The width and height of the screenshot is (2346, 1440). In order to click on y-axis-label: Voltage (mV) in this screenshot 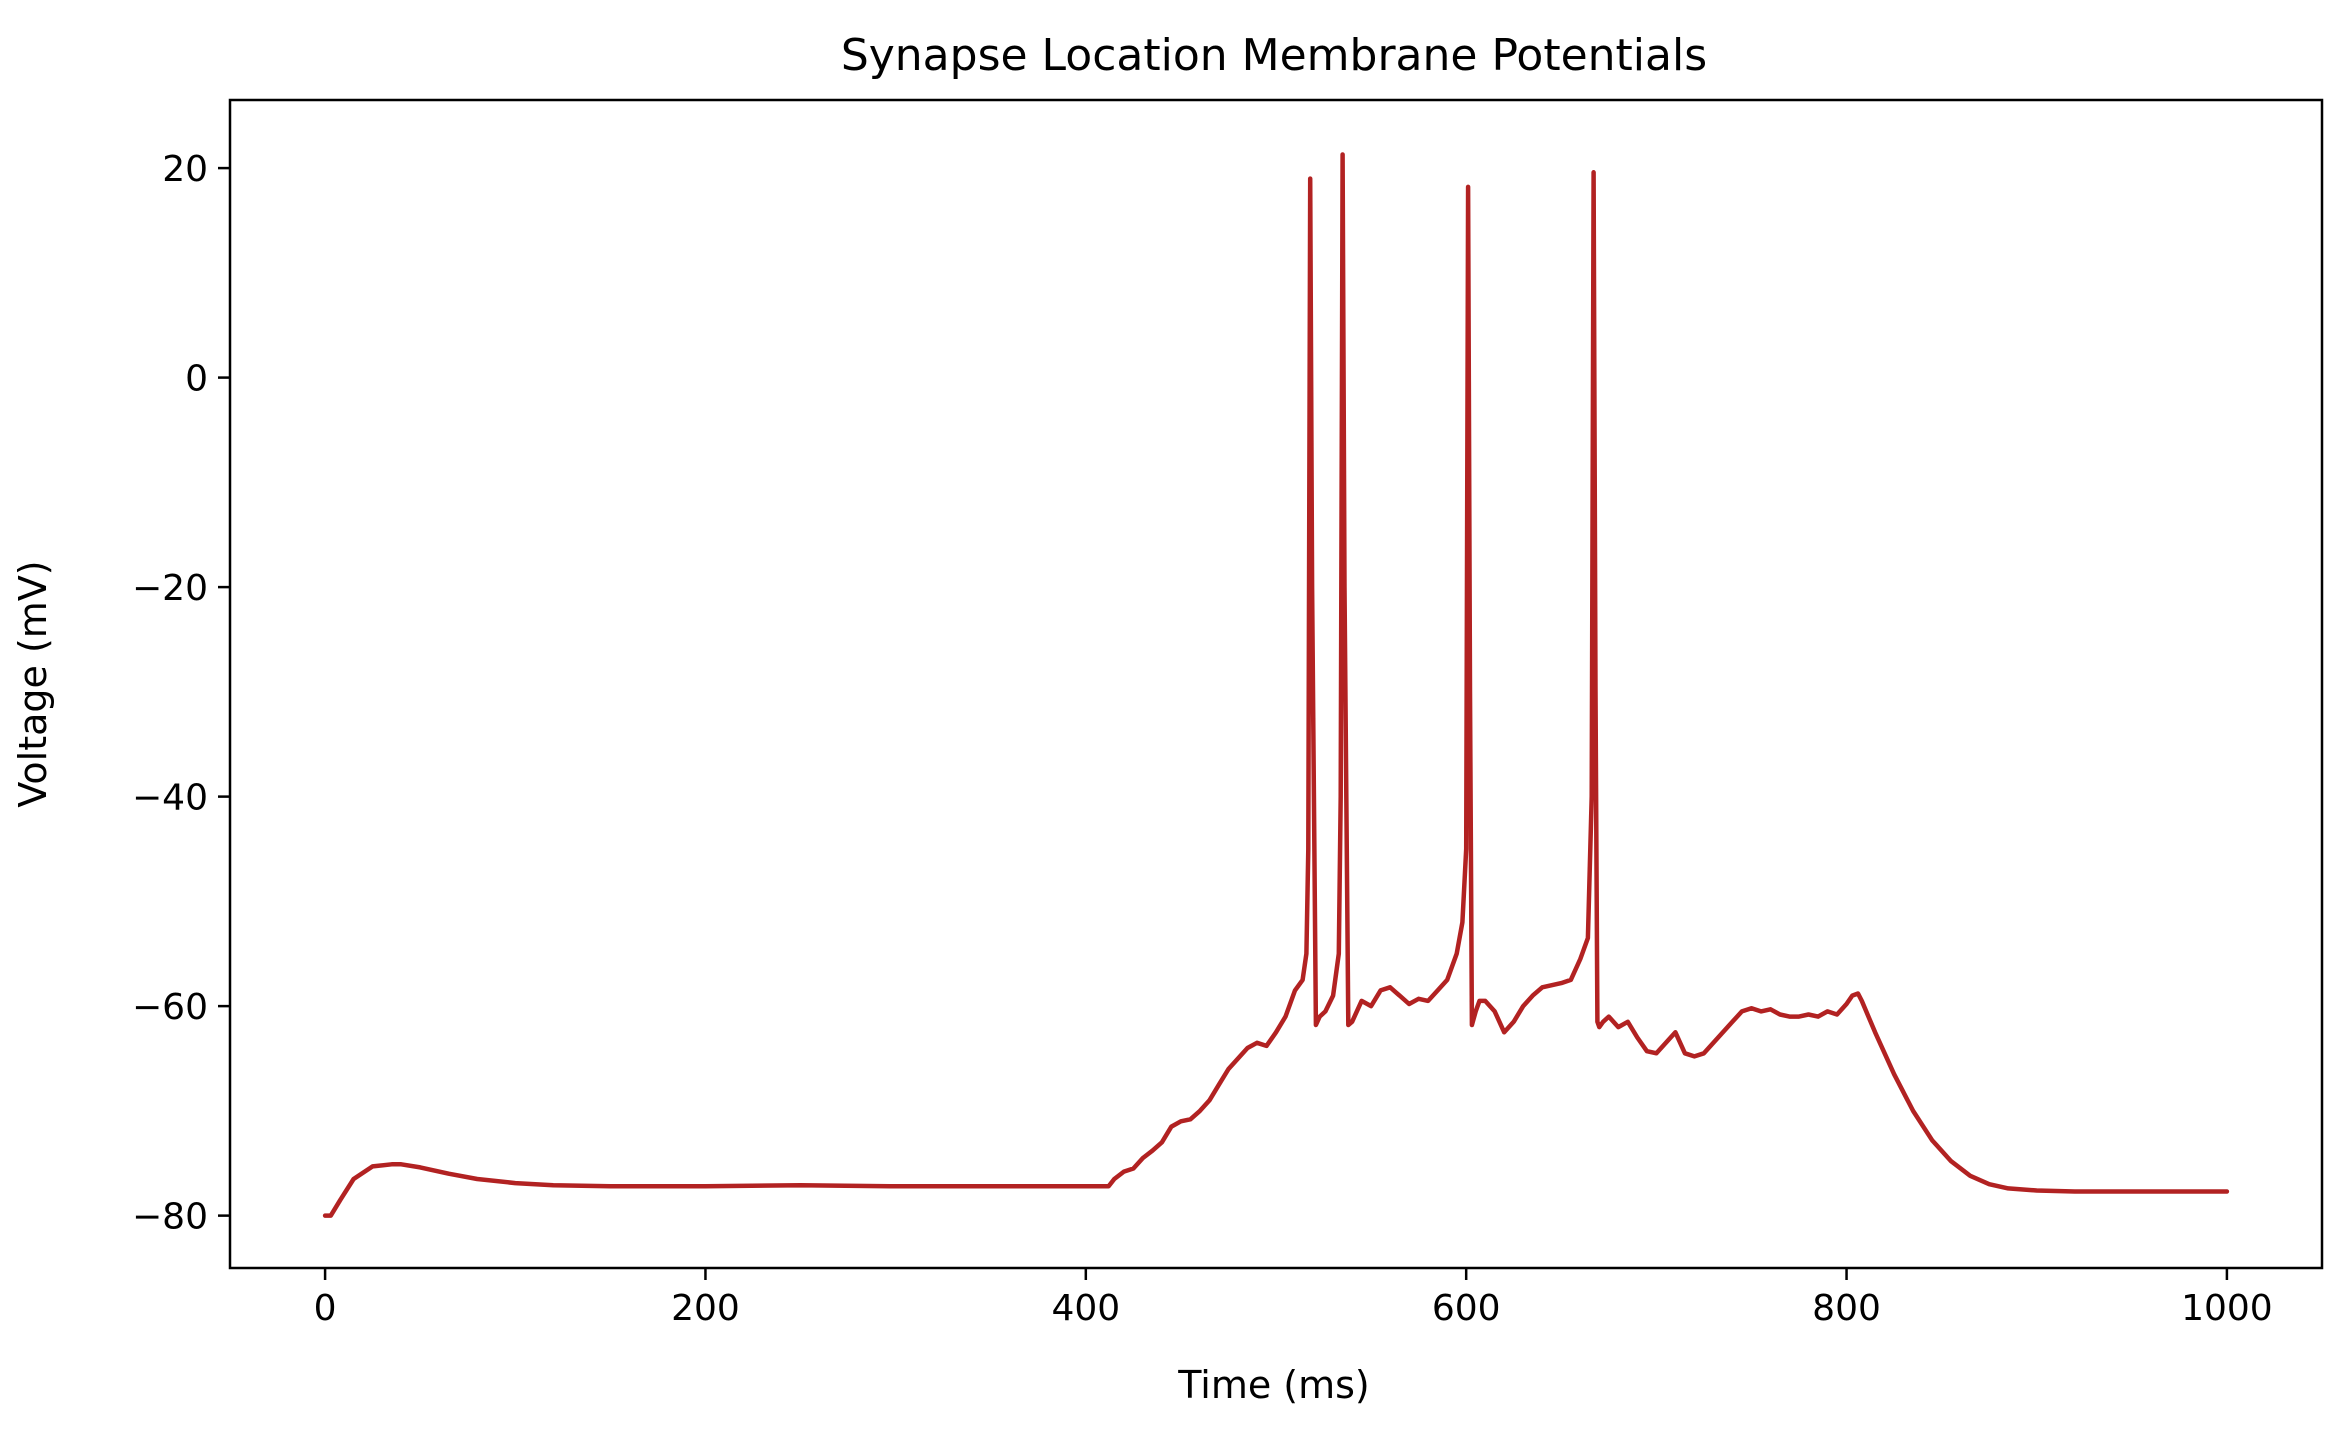, I will do `click(33, 683)`.